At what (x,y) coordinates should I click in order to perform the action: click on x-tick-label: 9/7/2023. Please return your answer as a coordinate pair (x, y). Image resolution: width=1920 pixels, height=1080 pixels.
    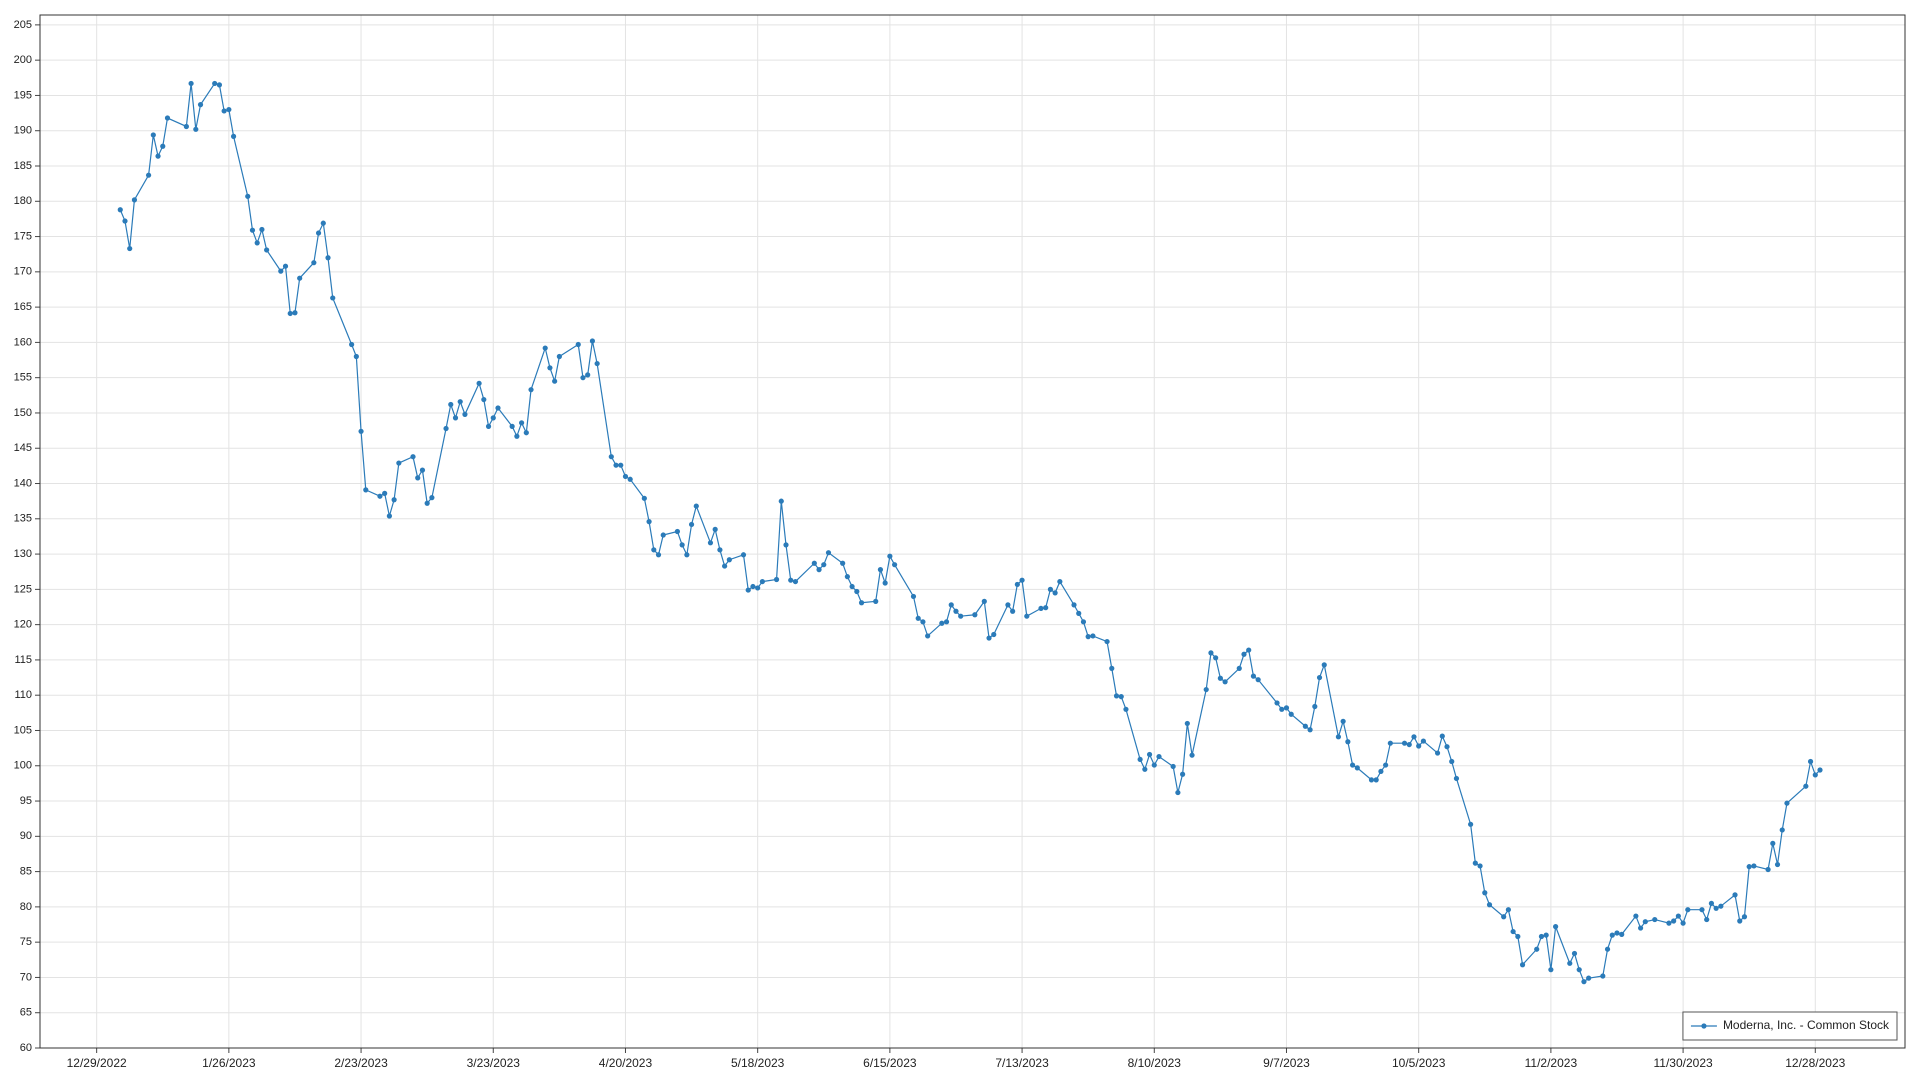
    Looking at the image, I should click on (1286, 1063).